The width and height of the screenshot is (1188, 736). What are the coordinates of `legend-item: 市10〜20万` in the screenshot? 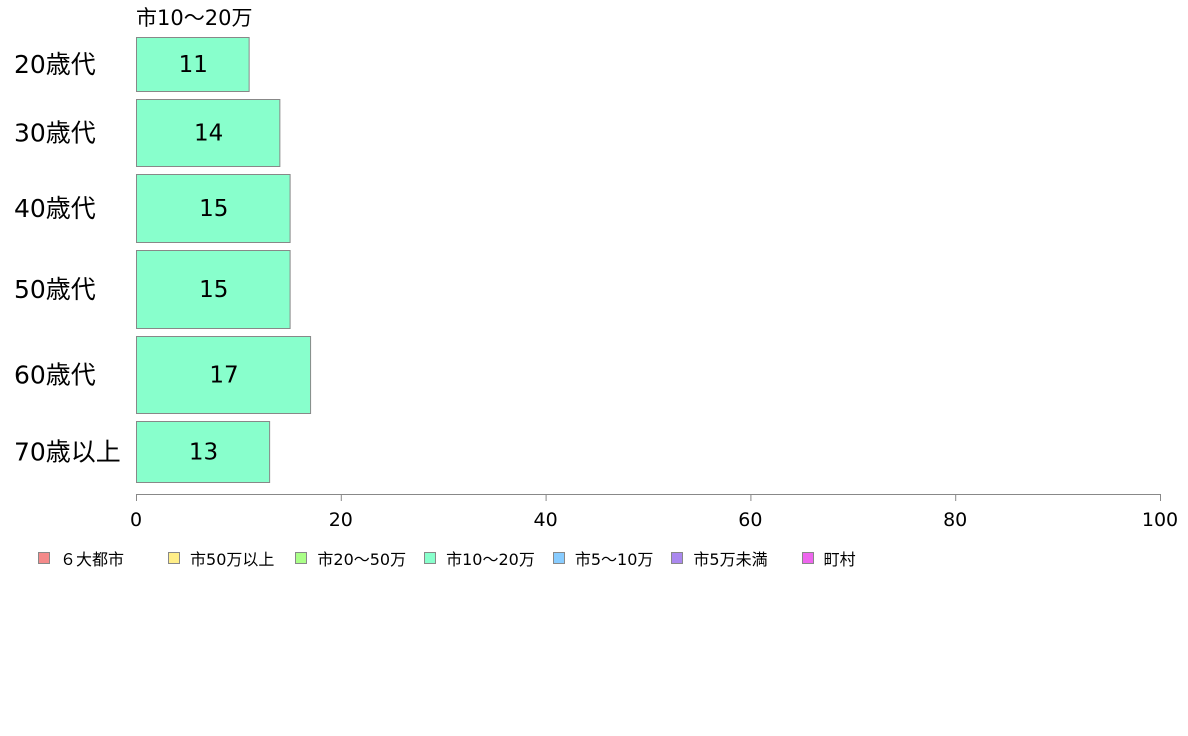 It's located at (479, 558).